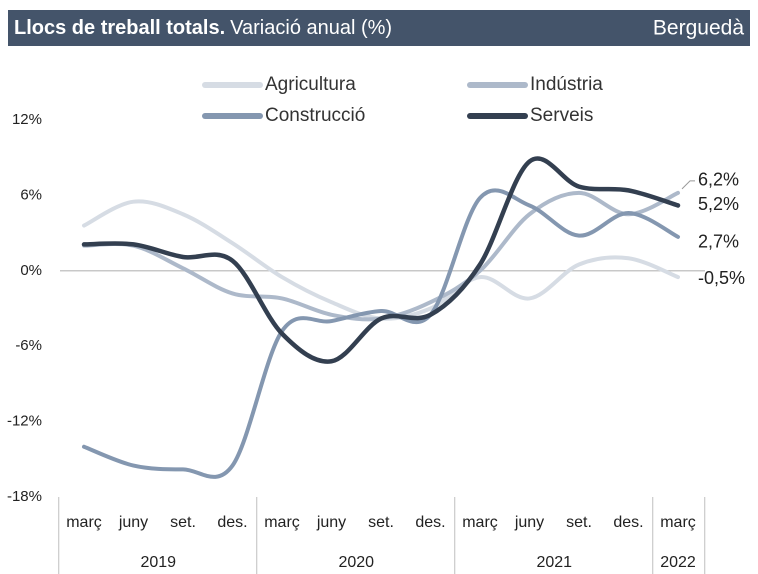 This screenshot has height=574, width=758. Describe the element at coordinates (356, 562) in the screenshot. I see `year-label: 2020` at that location.